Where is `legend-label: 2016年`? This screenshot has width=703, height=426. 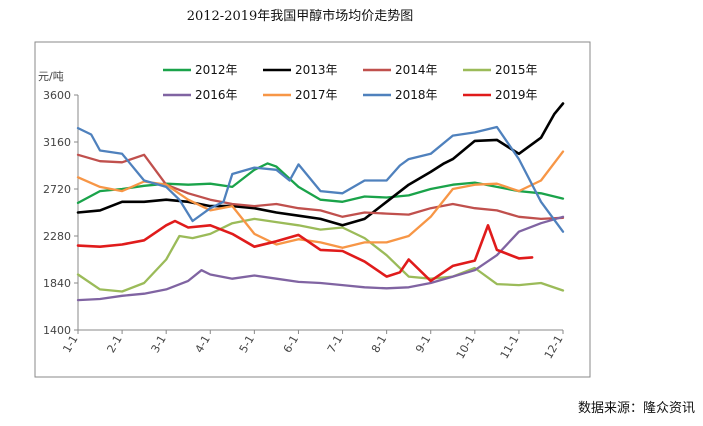 legend-label: 2016年 is located at coordinates (216, 95).